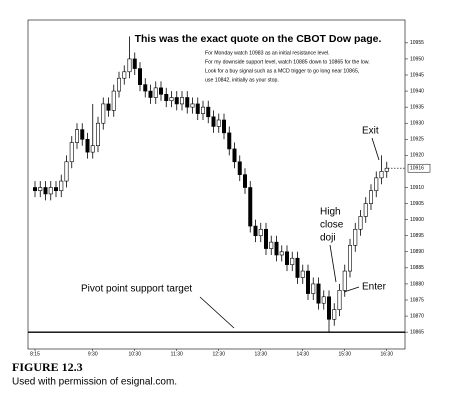 This screenshot has height=407, width=462. Describe the element at coordinates (417, 284) in the screenshot. I see `y-tick-label: 10880` at that location.